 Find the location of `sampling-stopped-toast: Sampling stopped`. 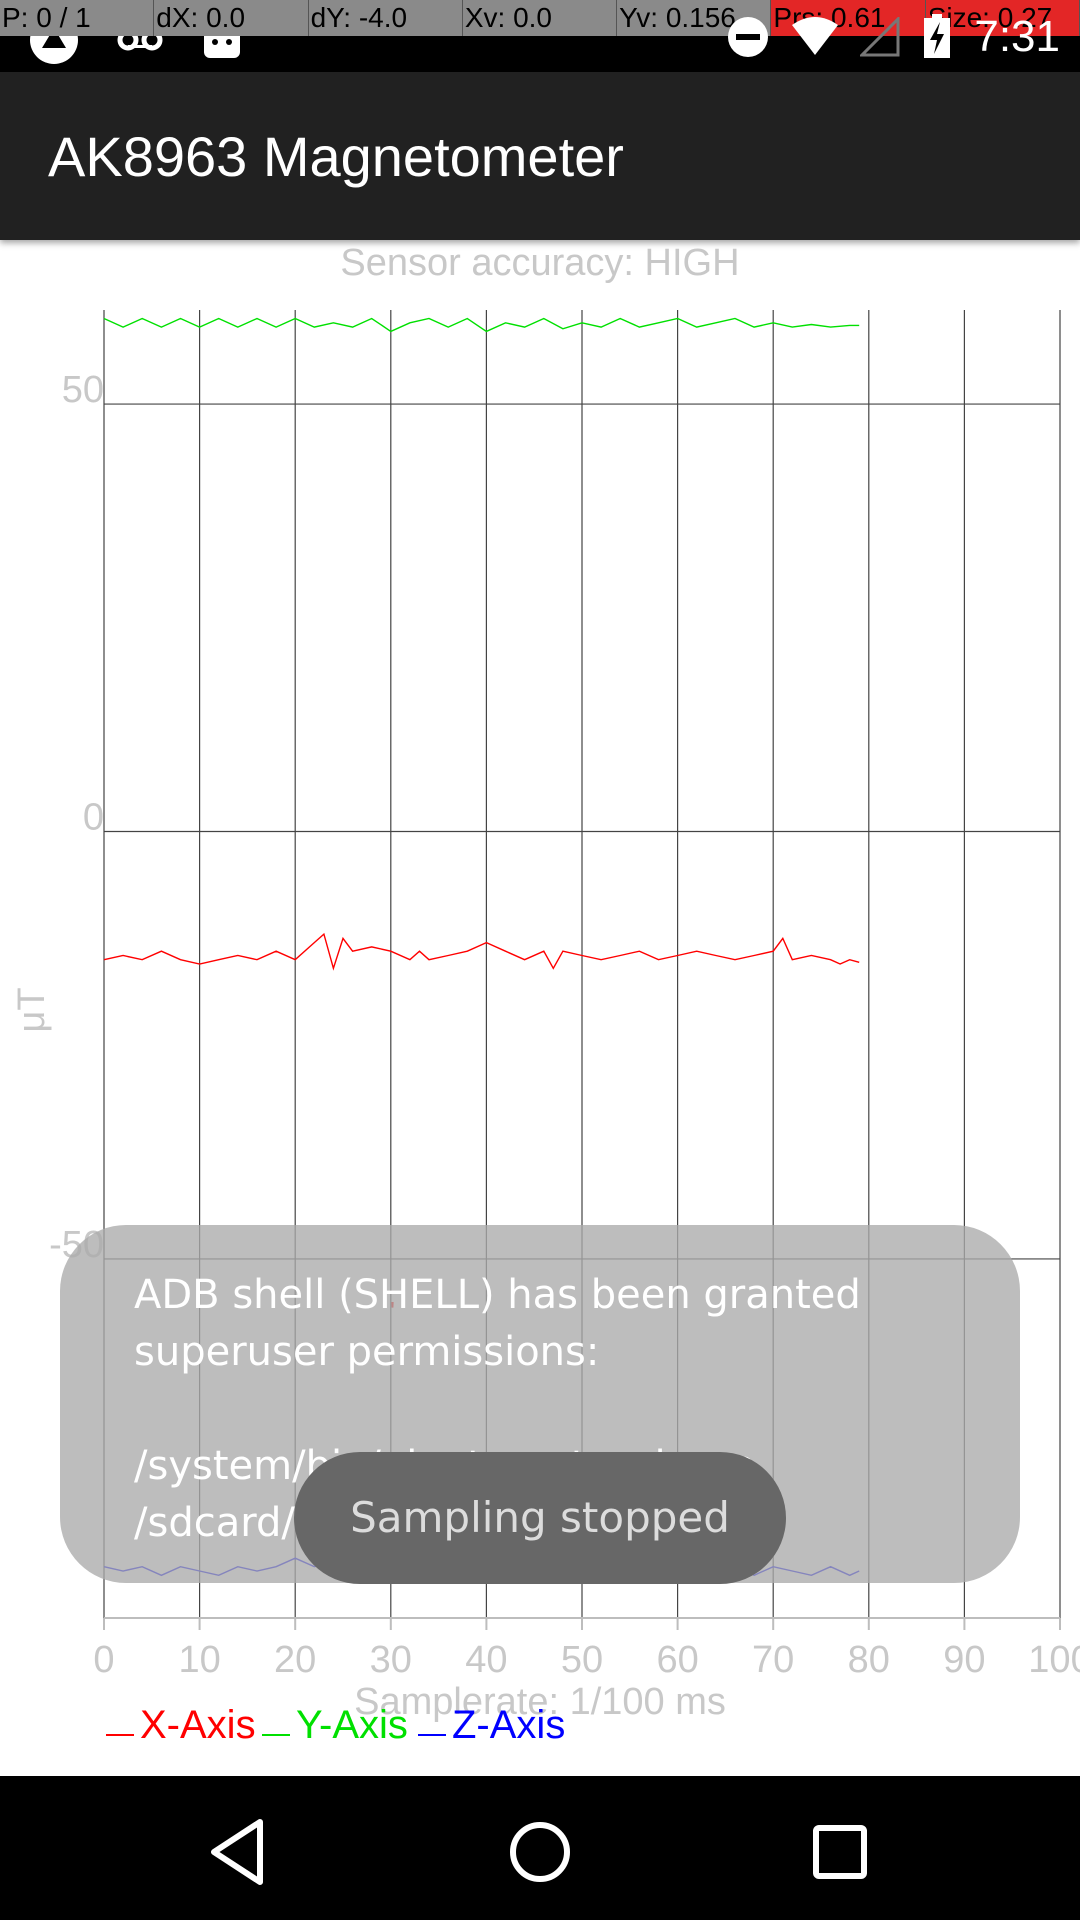

sampling-stopped-toast: Sampling stopped is located at coordinates (540, 1518).